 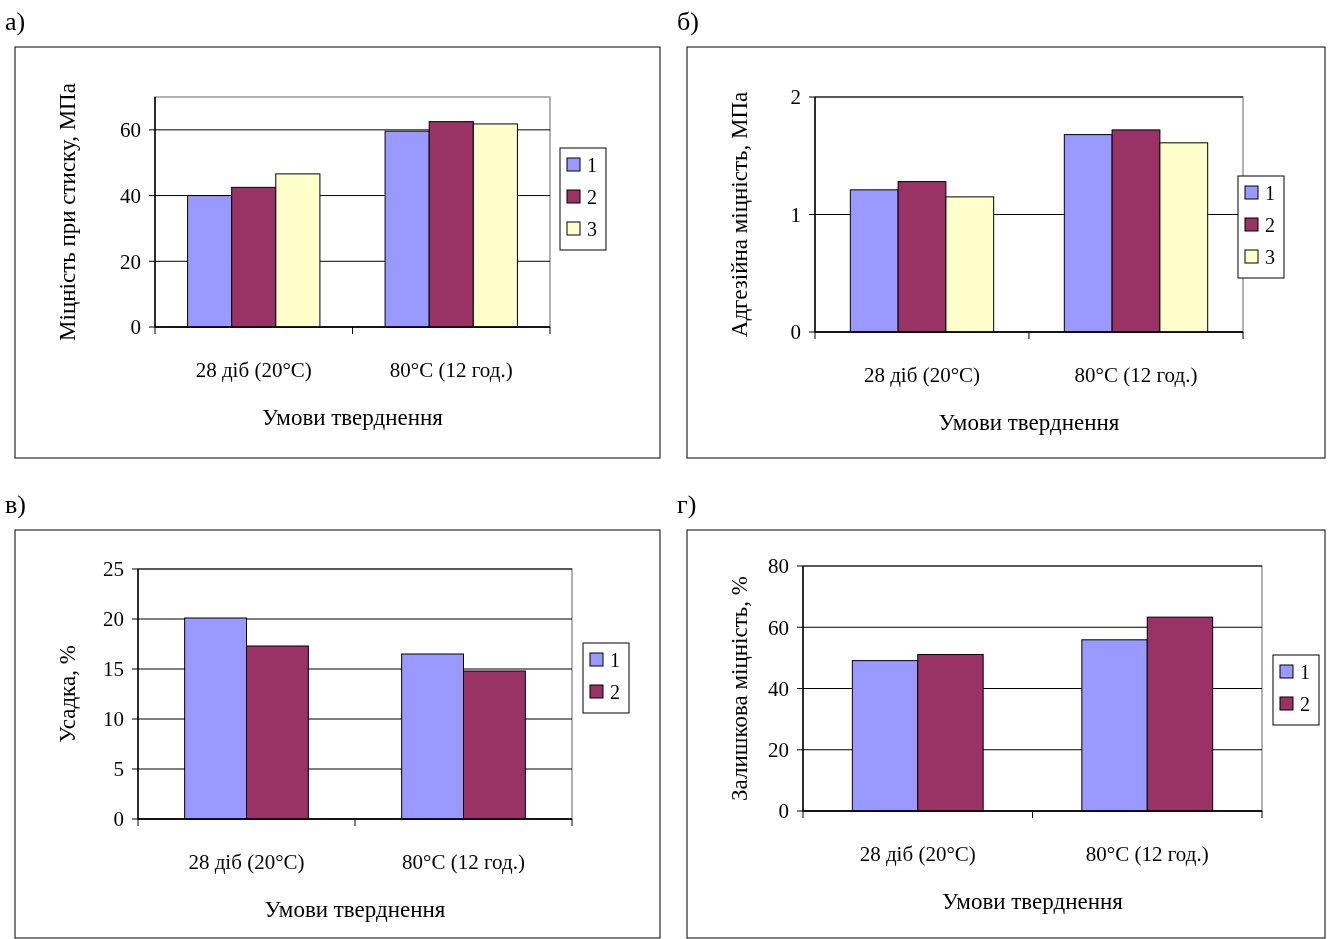 What do you see at coordinates (778, 566) in the screenshot?
I see `y-tick-label: 80` at bounding box center [778, 566].